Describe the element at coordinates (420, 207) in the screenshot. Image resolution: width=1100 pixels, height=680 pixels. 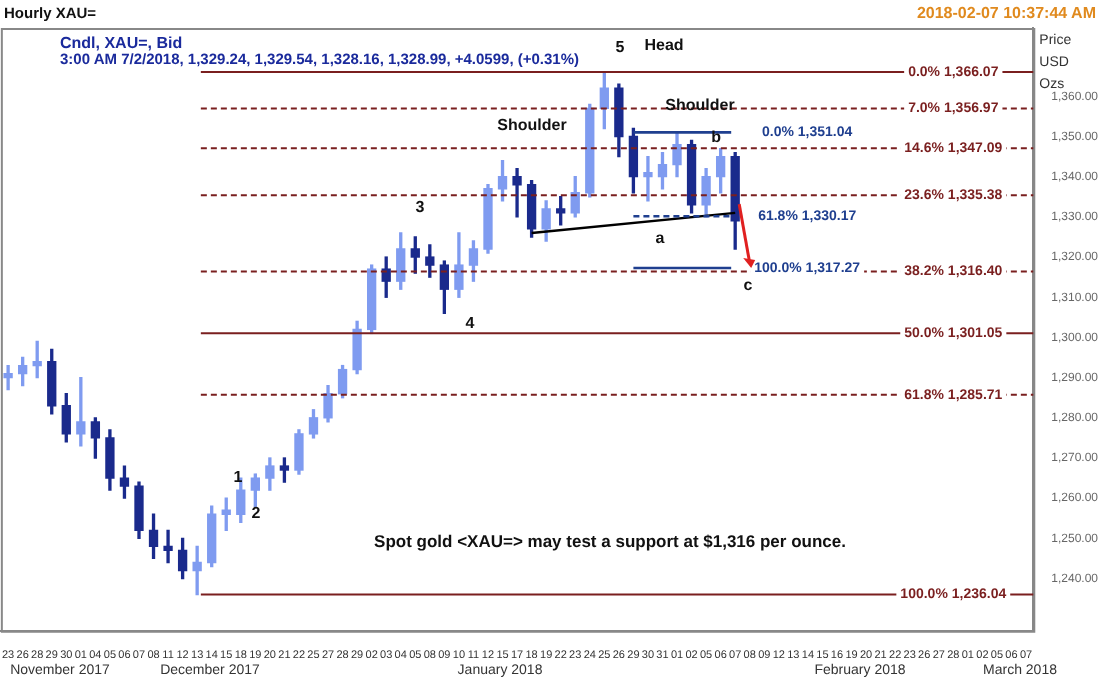
I see `annotation: 3` at that location.